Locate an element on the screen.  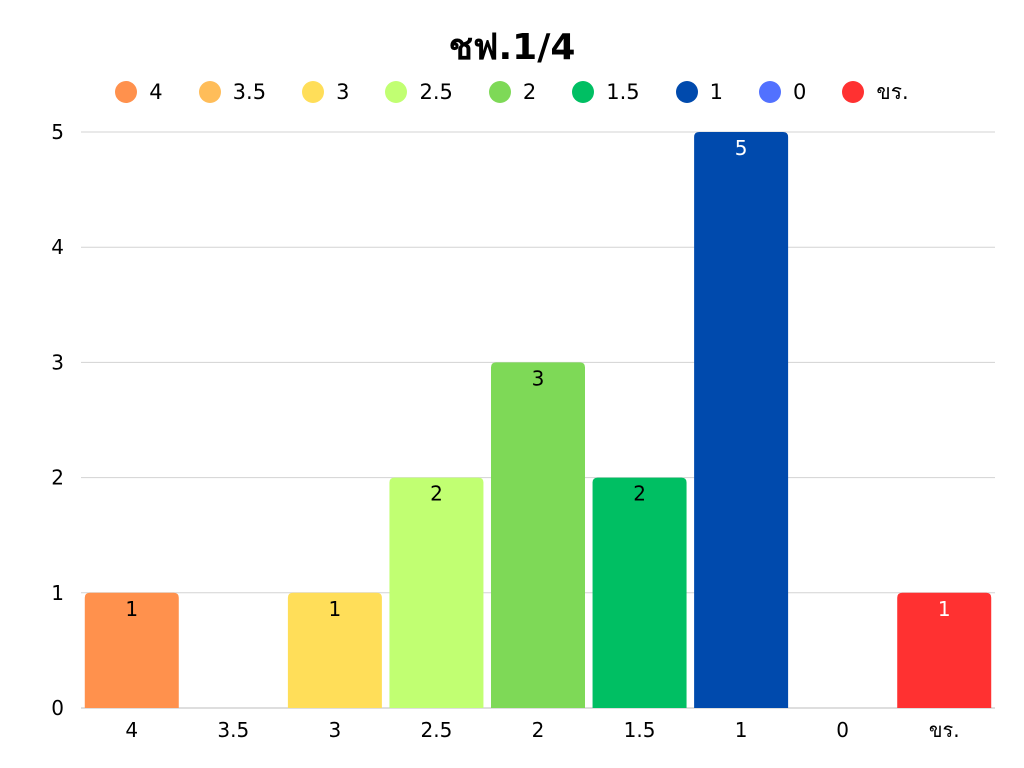
legend-item: 3.5 is located at coordinates (232, 92).